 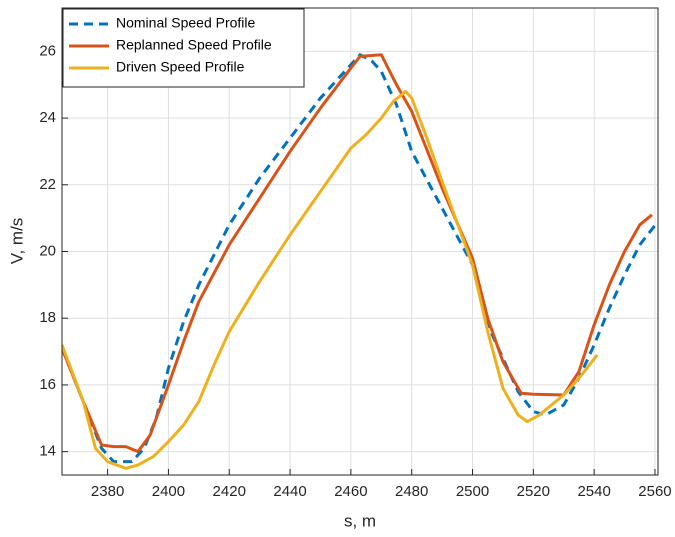 What do you see at coordinates (168, 491) in the screenshot?
I see `x-tick-label: 2400` at bounding box center [168, 491].